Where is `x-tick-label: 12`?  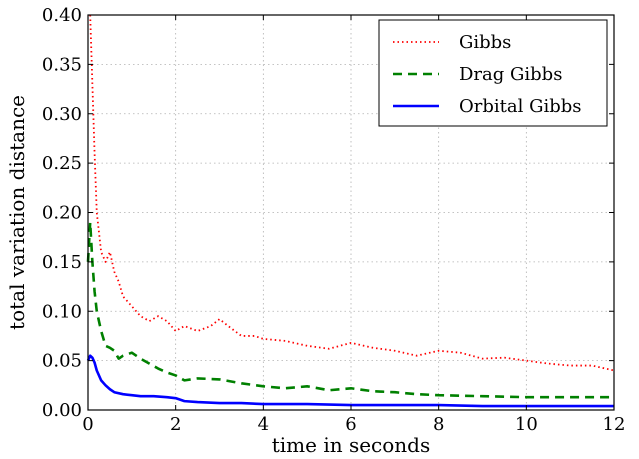 x-tick-label: 12 is located at coordinates (614, 424).